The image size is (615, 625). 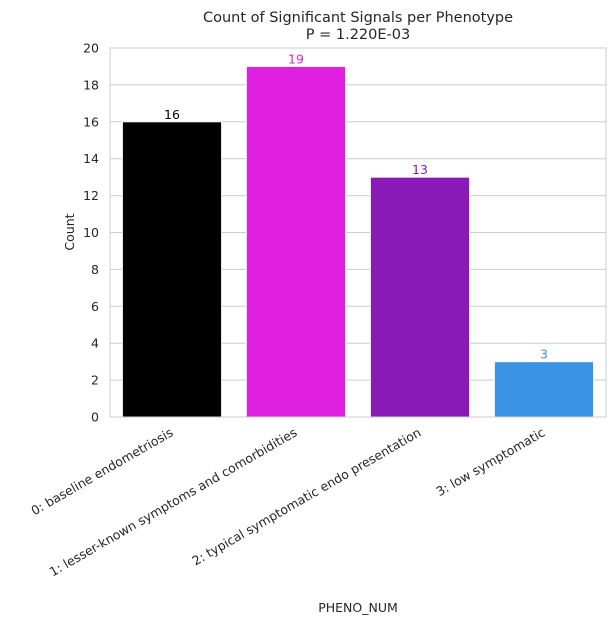 I want to click on y-tick-label: 10, so click(x=91, y=232).